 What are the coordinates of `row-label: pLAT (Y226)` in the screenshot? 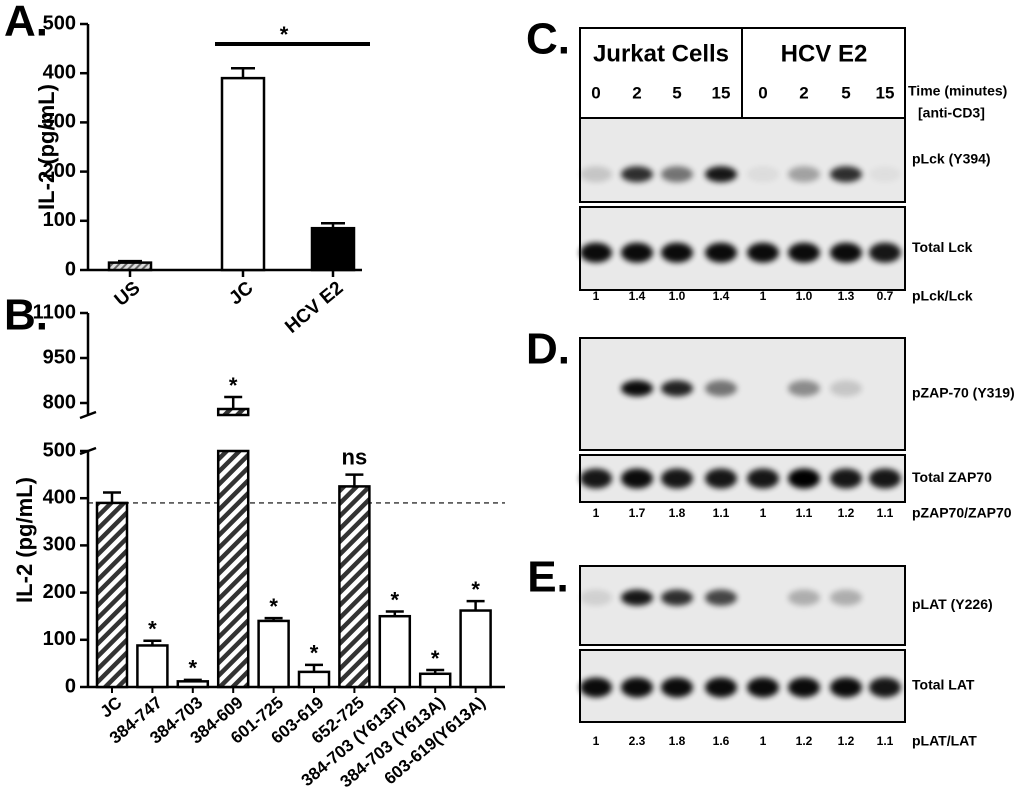 It's located at (952, 604).